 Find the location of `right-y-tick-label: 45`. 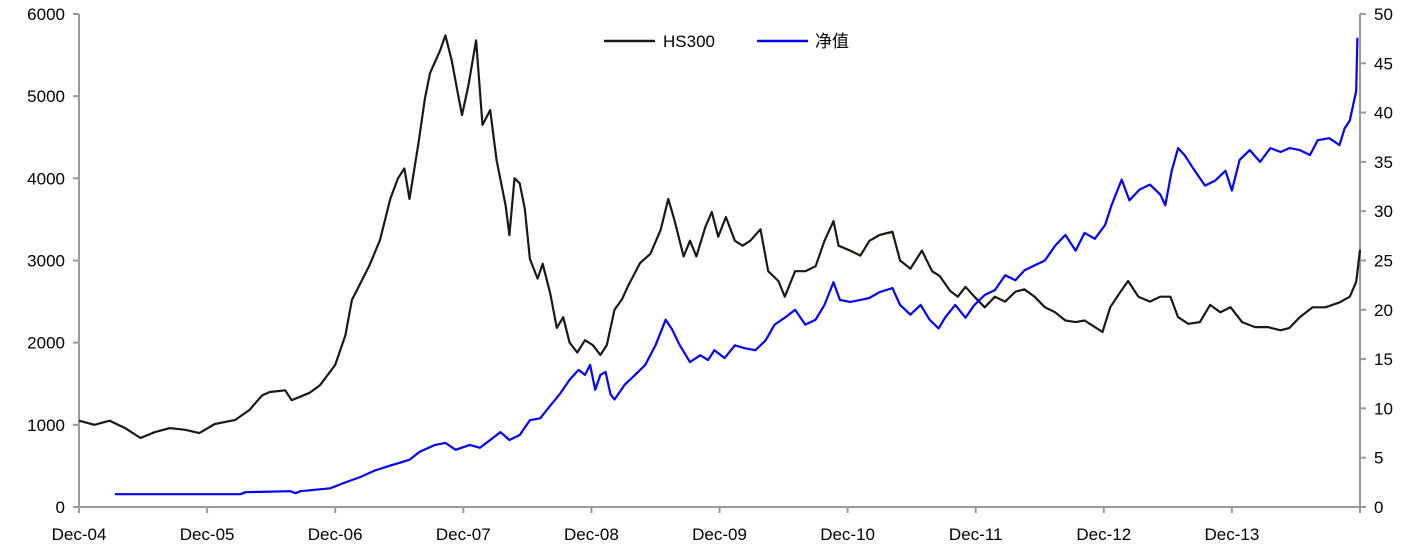

right-y-tick-label: 45 is located at coordinates (1383, 63).